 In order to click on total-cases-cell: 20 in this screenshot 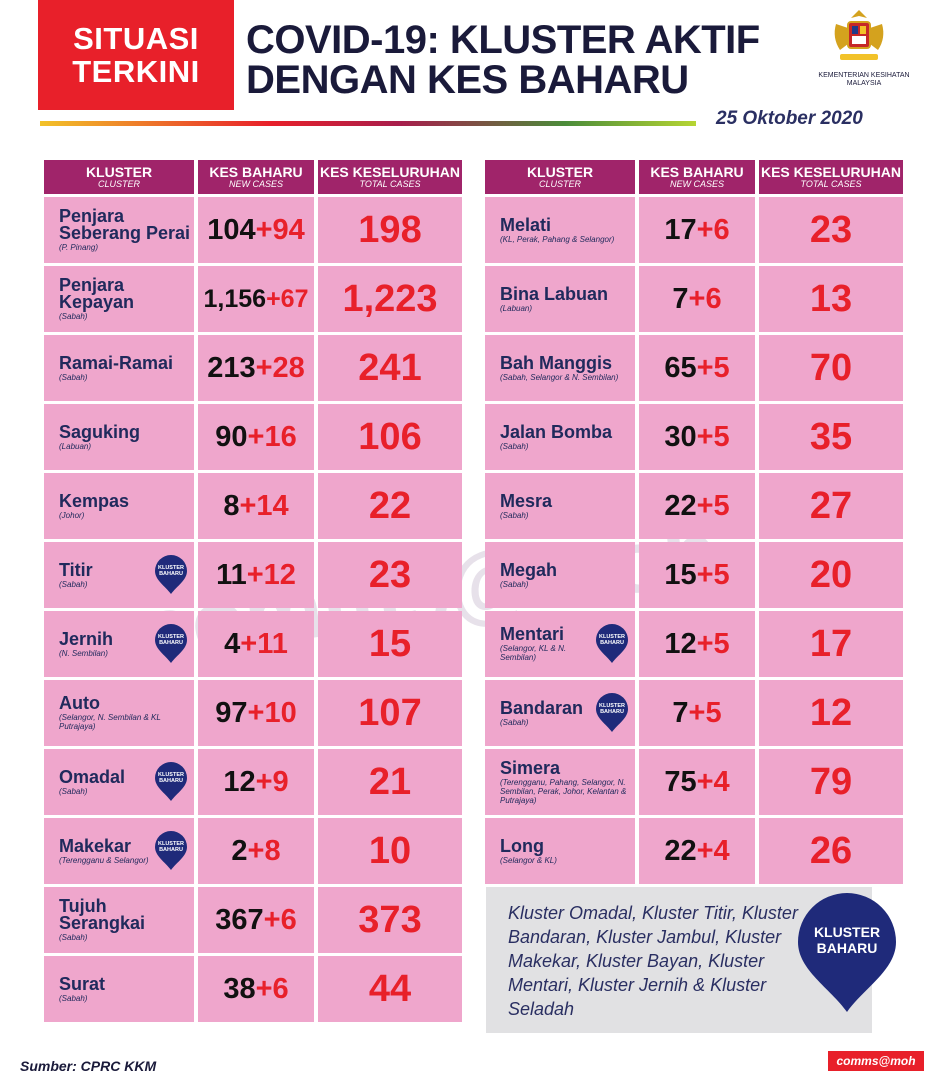, I will do `click(831, 575)`.